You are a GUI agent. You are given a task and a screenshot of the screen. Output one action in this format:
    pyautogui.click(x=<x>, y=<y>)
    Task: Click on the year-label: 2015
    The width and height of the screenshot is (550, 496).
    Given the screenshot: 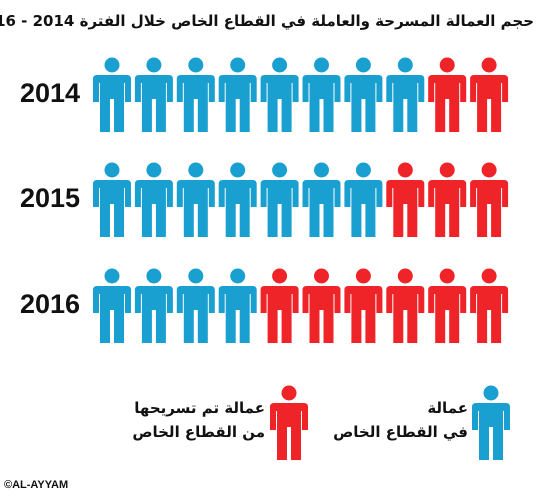 What is the action you would take?
    pyautogui.click(x=50, y=198)
    